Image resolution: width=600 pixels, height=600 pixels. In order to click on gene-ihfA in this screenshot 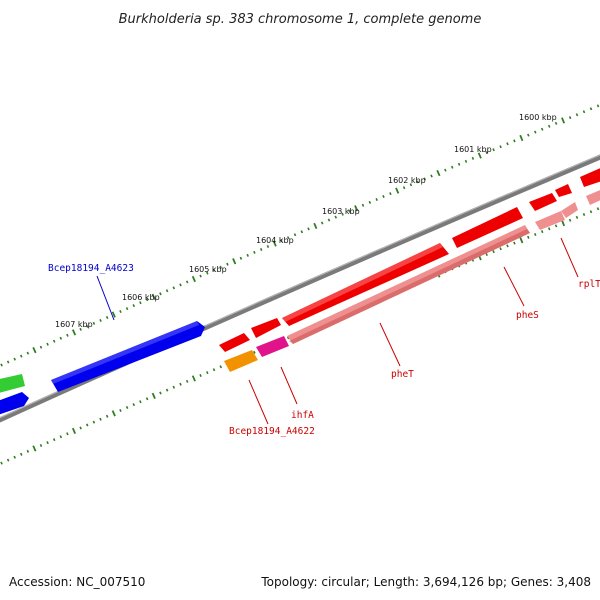, I will do `click(272, 346)`.